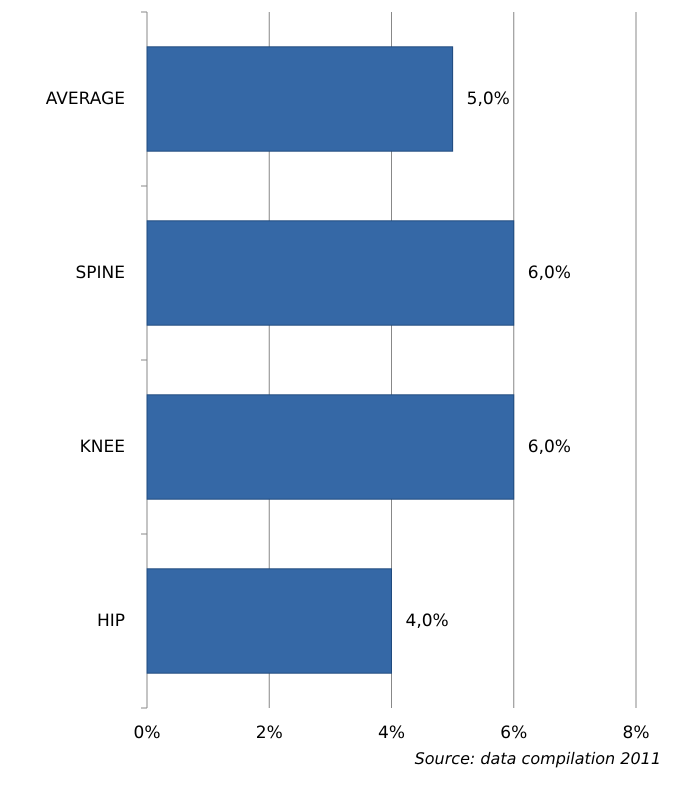  I want to click on x-tick-label: 4%, so click(391, 733).